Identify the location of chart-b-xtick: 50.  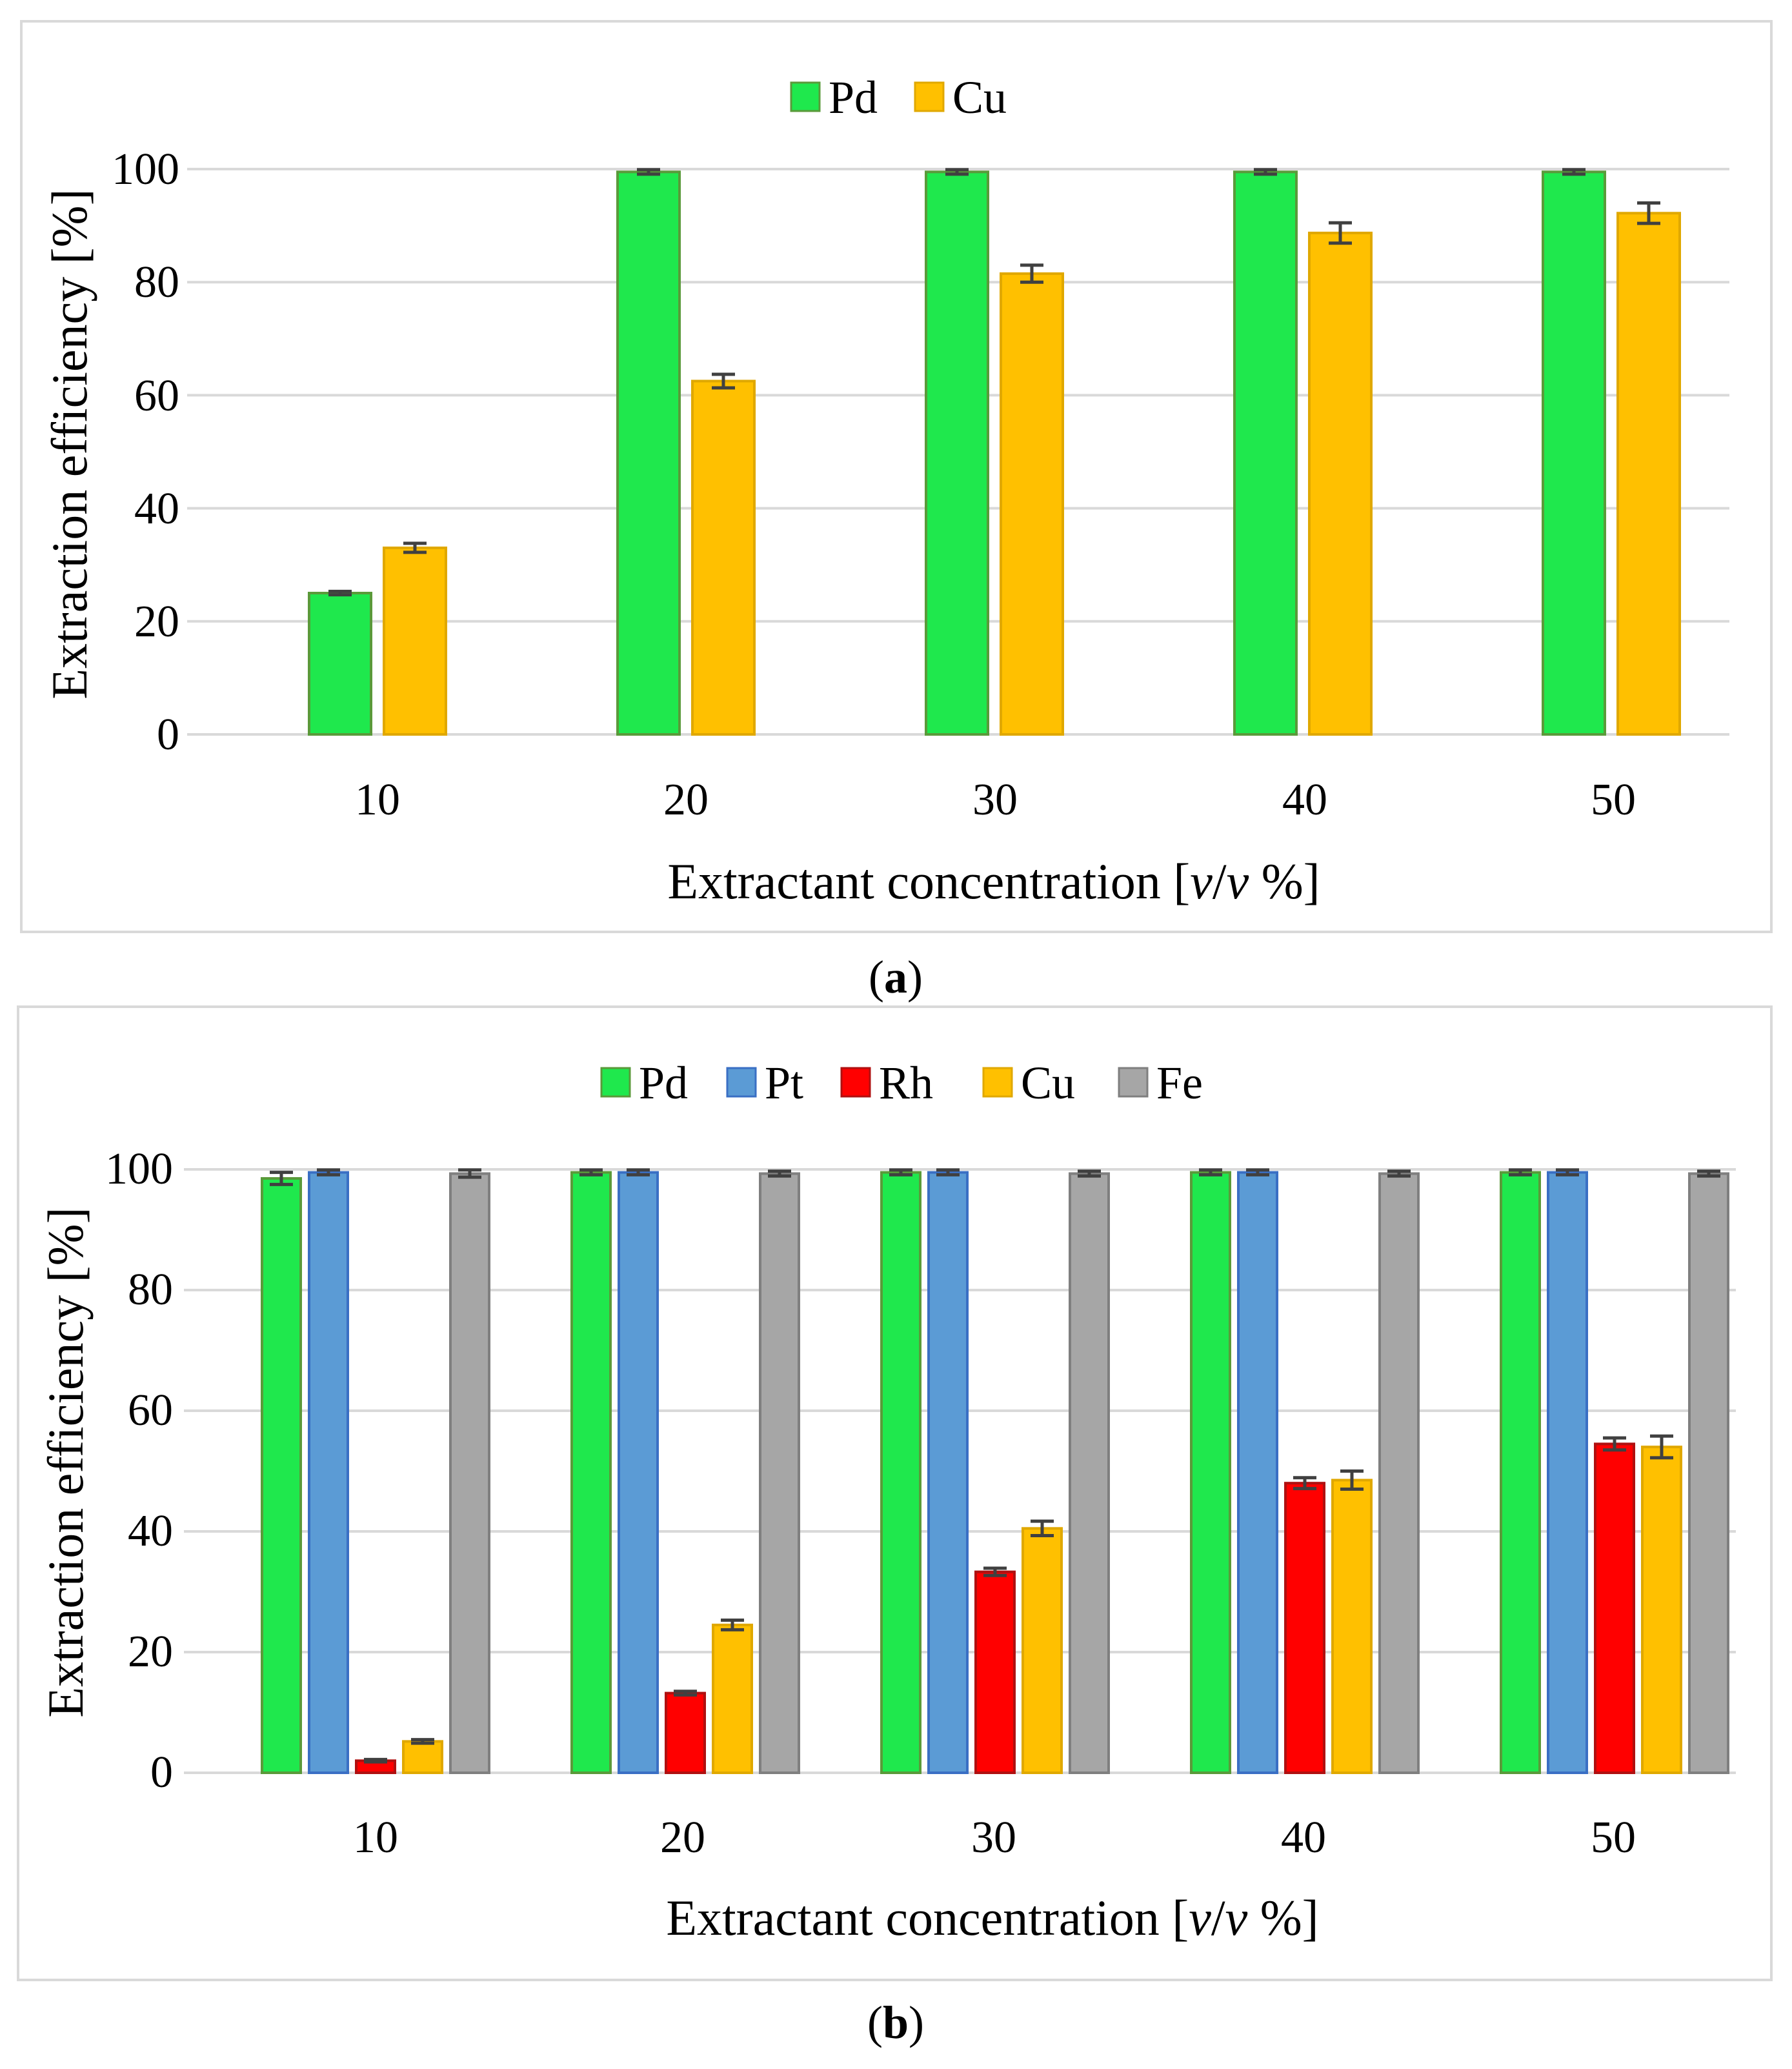
(1613, 1837).